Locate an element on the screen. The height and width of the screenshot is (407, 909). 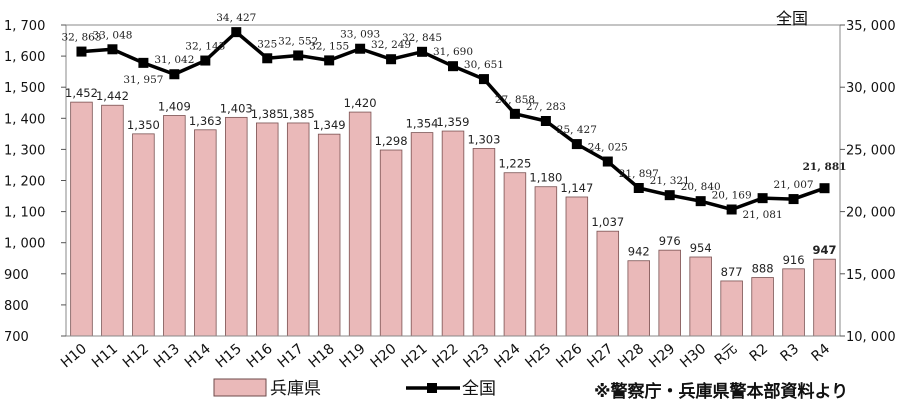
line-point-H24 is located at coordinates (514, 113).